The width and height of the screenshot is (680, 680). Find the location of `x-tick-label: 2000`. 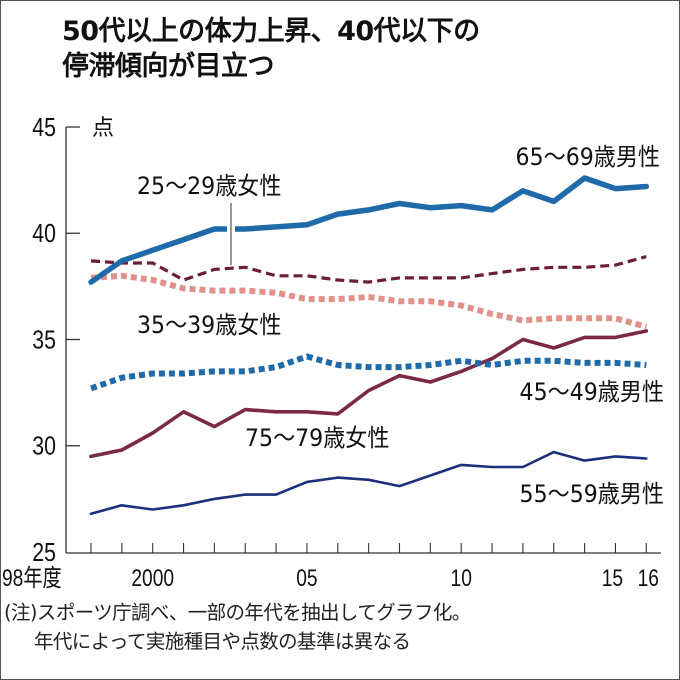

x-tick-label: 2000 is located at coordinates (152, 578).